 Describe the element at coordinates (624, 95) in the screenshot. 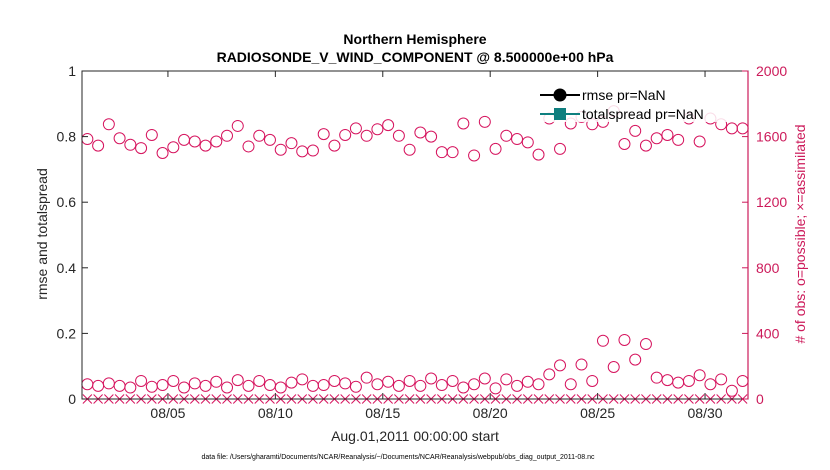

I see `legend-label: rmse pr=NaN` at that location.